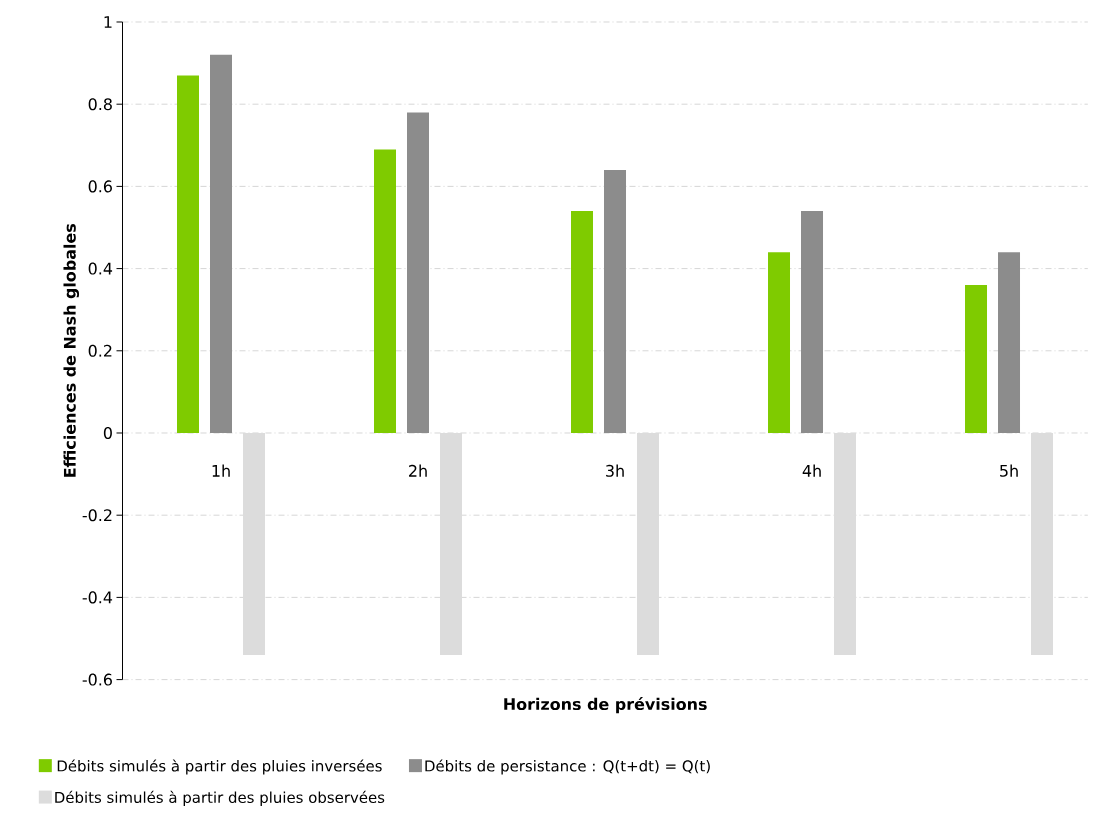 Image resolution: width=1108 pixels, height=838 pixels. Describe the element at coordinates (100, 104) in the screenshot. I see `y-tick-label: 0.8` at that location.